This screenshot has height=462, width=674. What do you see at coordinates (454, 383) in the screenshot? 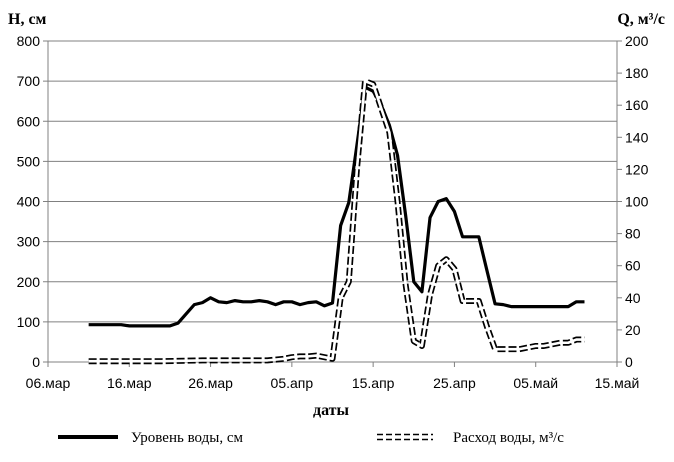
I see `x-tick-label-25.апр: 25.апр` at bounding box center [454, 383].